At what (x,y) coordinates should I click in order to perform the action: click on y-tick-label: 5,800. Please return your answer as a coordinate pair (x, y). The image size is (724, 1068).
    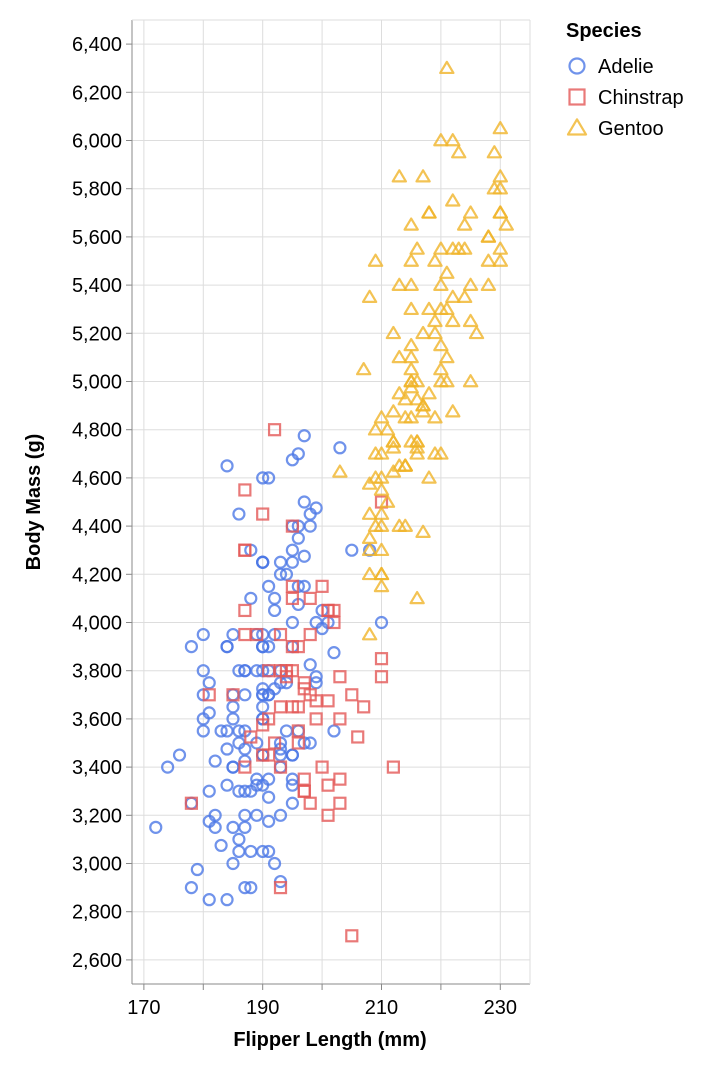
    Looking at the image, I should click on (97, 190).